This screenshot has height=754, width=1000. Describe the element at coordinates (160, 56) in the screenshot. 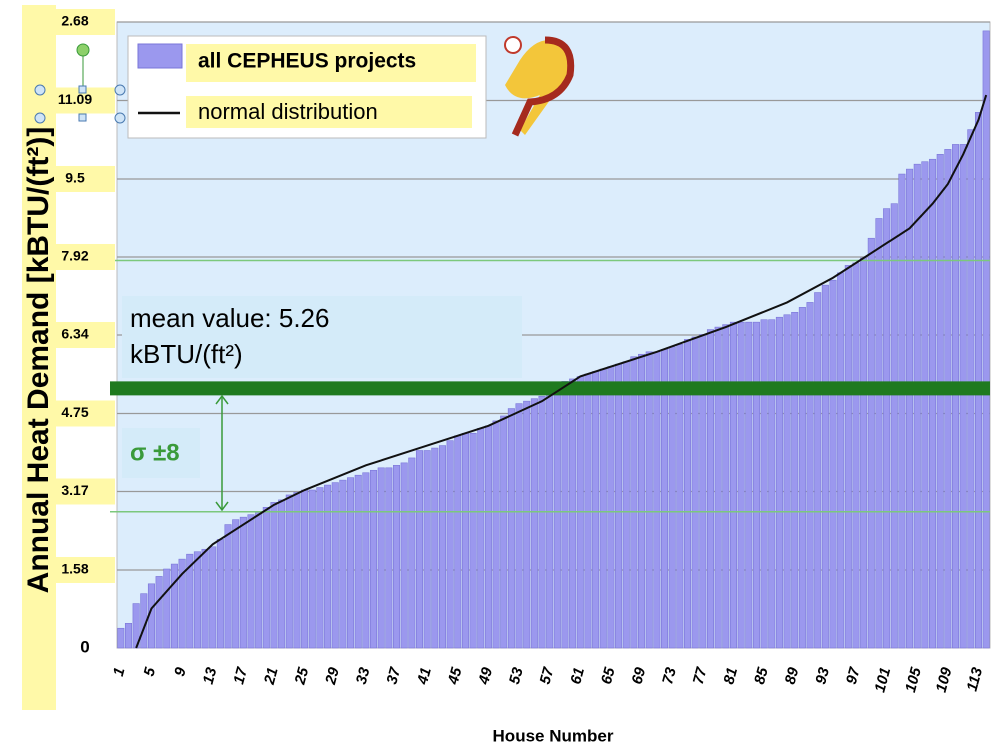

I see `legend-swatch` at that location.